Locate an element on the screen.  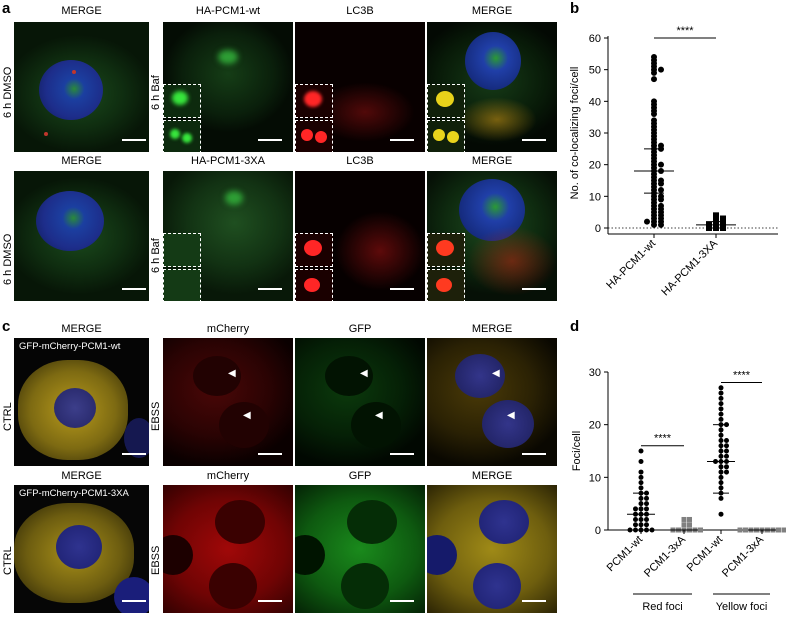
c-row1-col3-title: MERGE is located at coordinates (492, 329).